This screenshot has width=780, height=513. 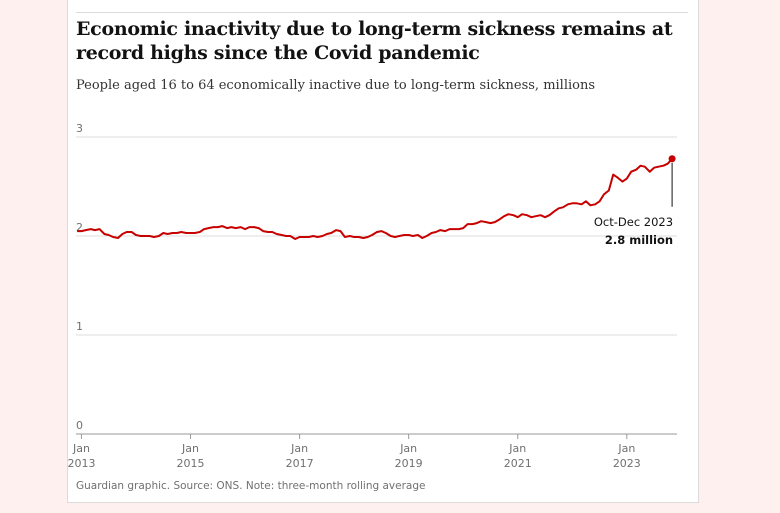 I want to click on annotation-value: 2.8 million, so click(x=639, y=240).